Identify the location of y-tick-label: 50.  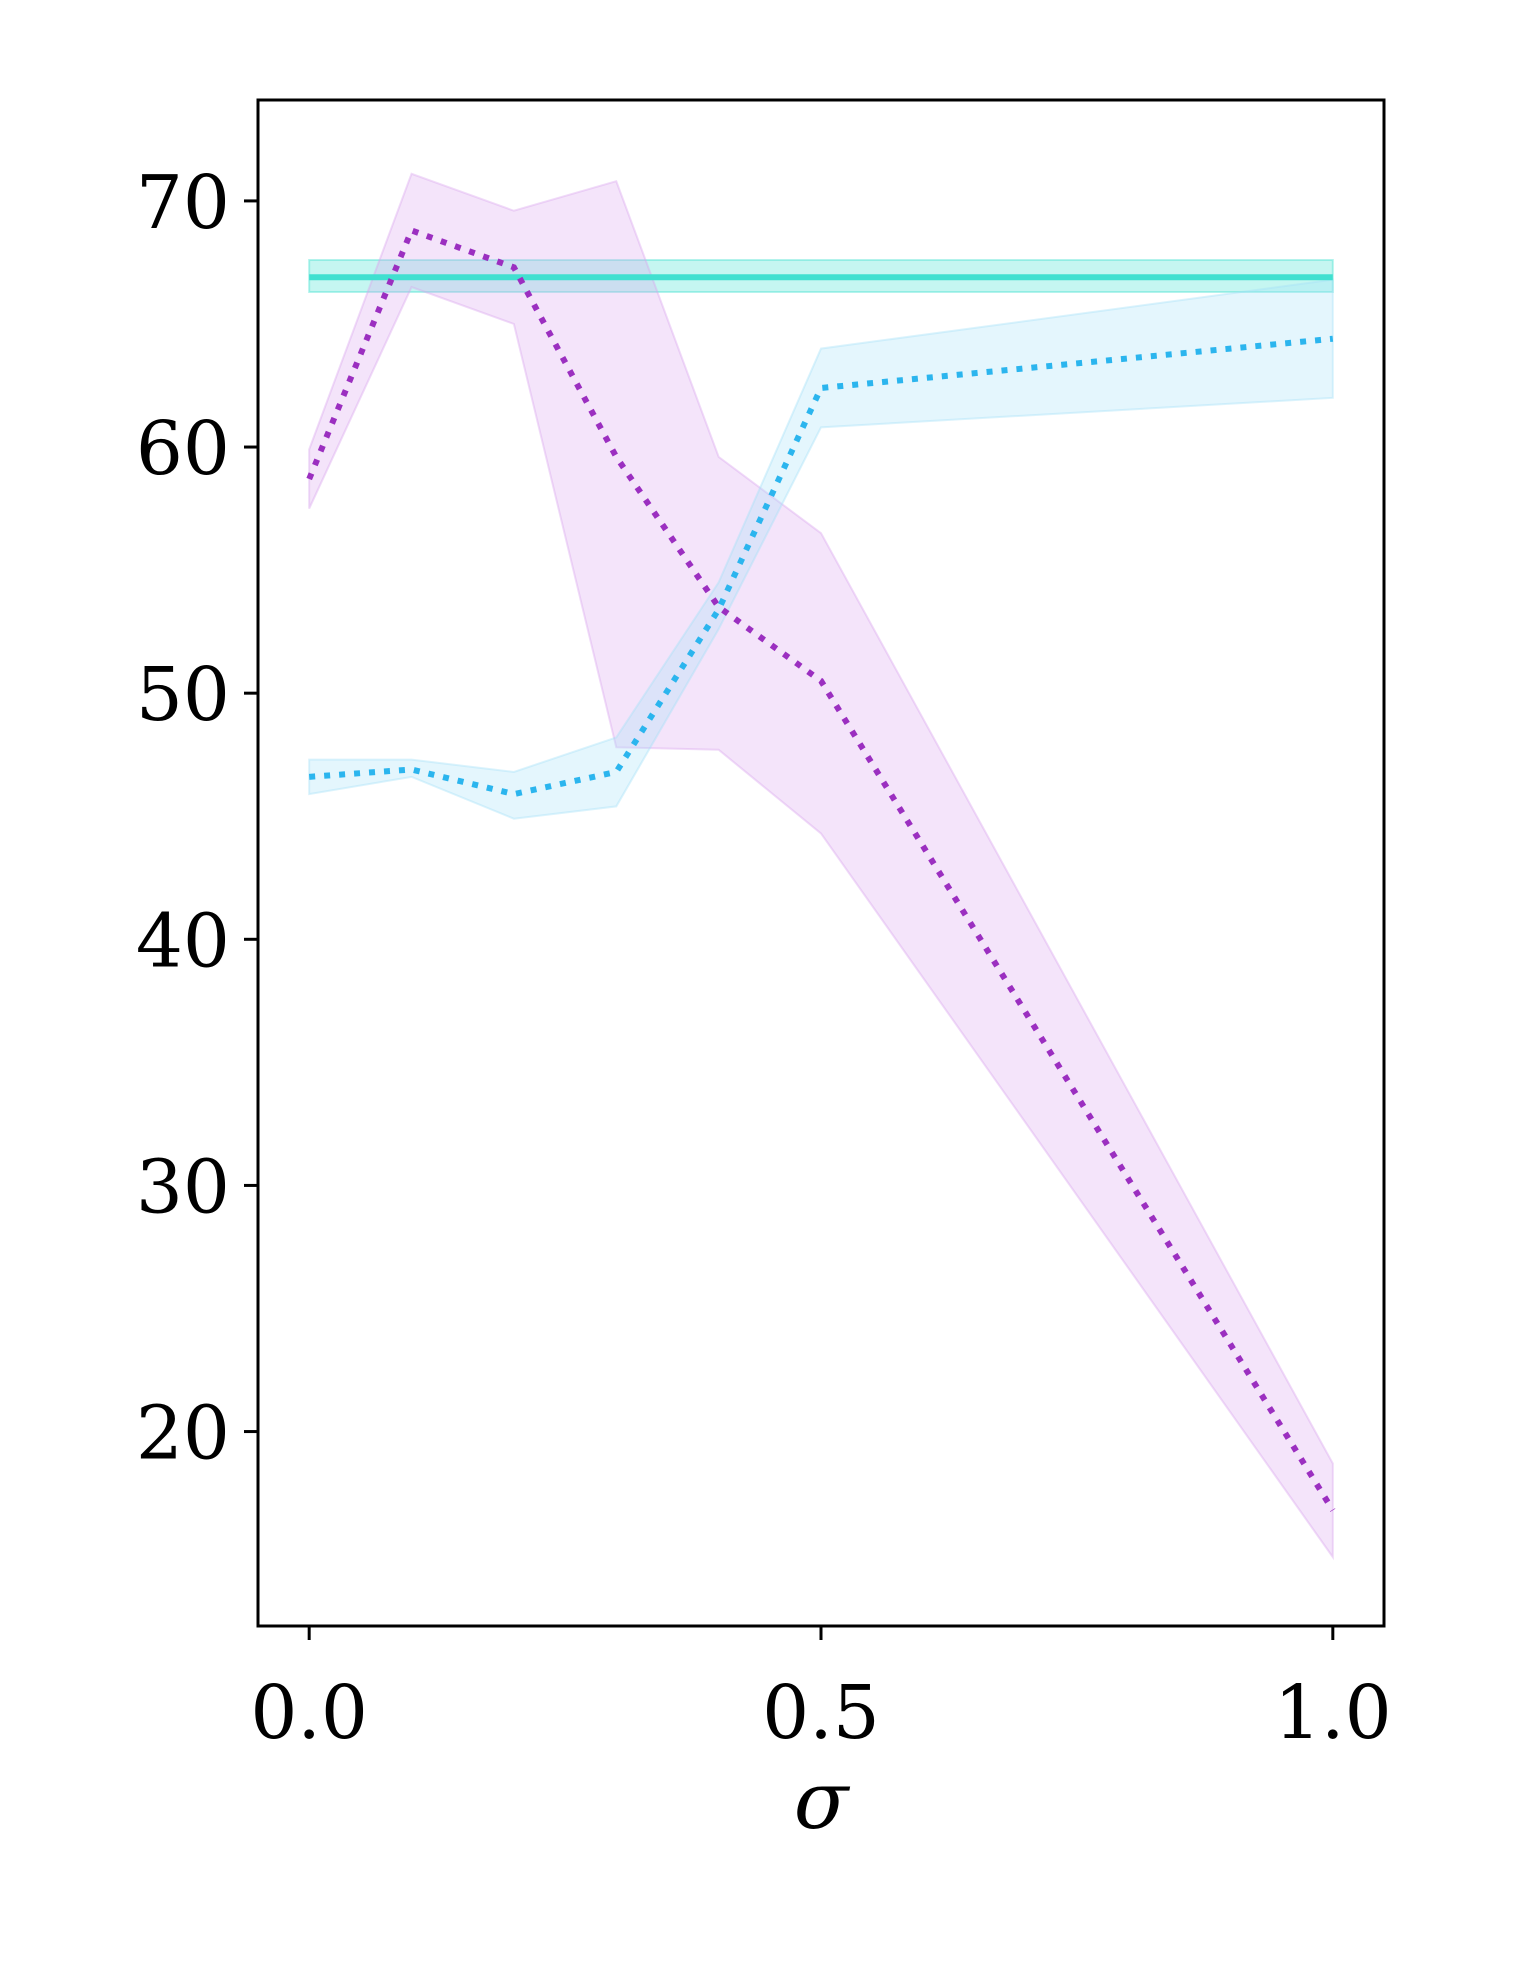
(183, 695).